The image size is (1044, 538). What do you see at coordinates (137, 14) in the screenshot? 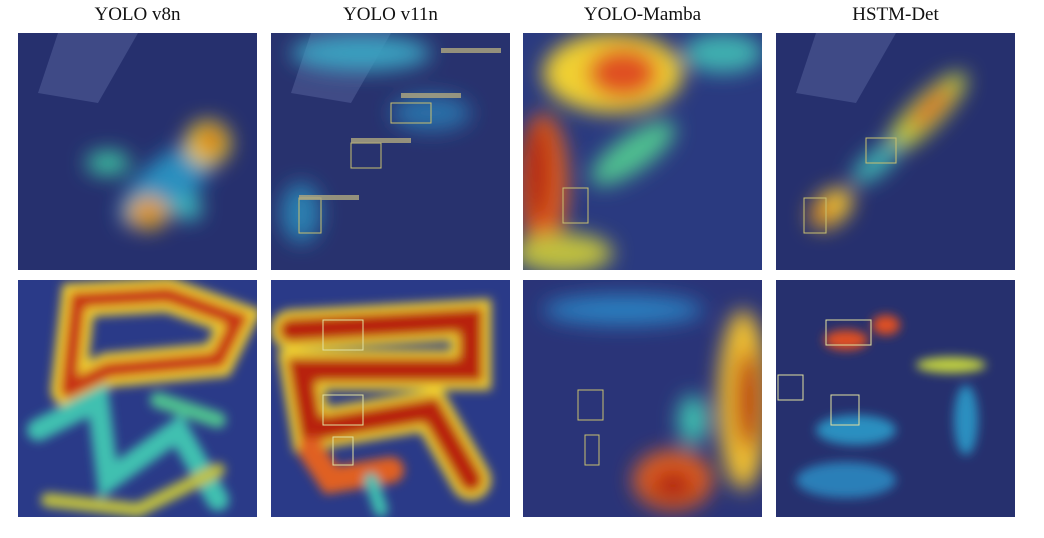
I see `column-title: YOLO v8n` at bounding box center [137, 14].